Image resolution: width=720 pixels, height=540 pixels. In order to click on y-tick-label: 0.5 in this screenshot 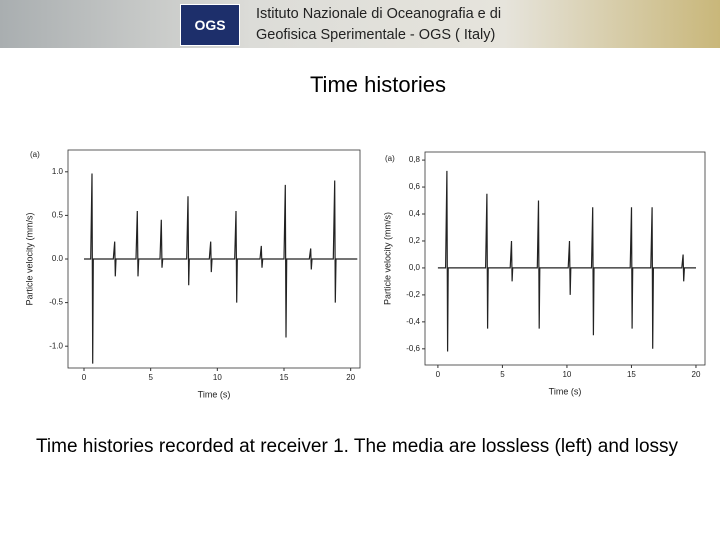, I will do `click(58, 215)`.